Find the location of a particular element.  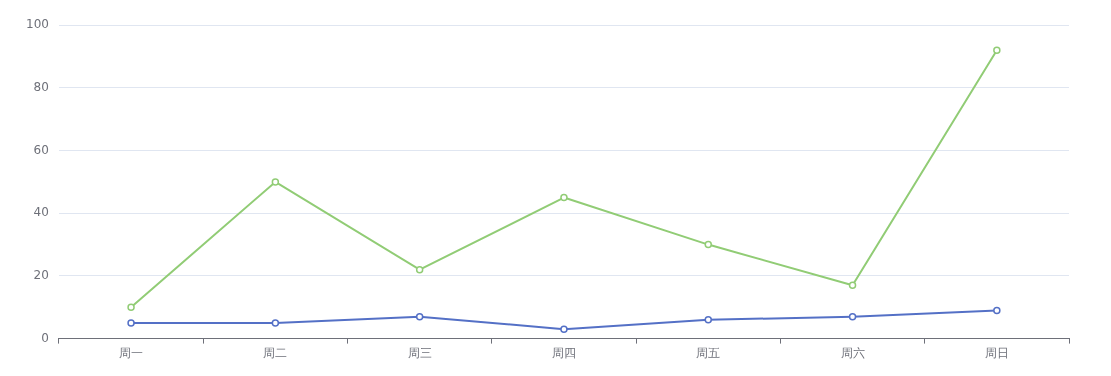

y-tick-label: 60 is located at coordinates (41, 149).